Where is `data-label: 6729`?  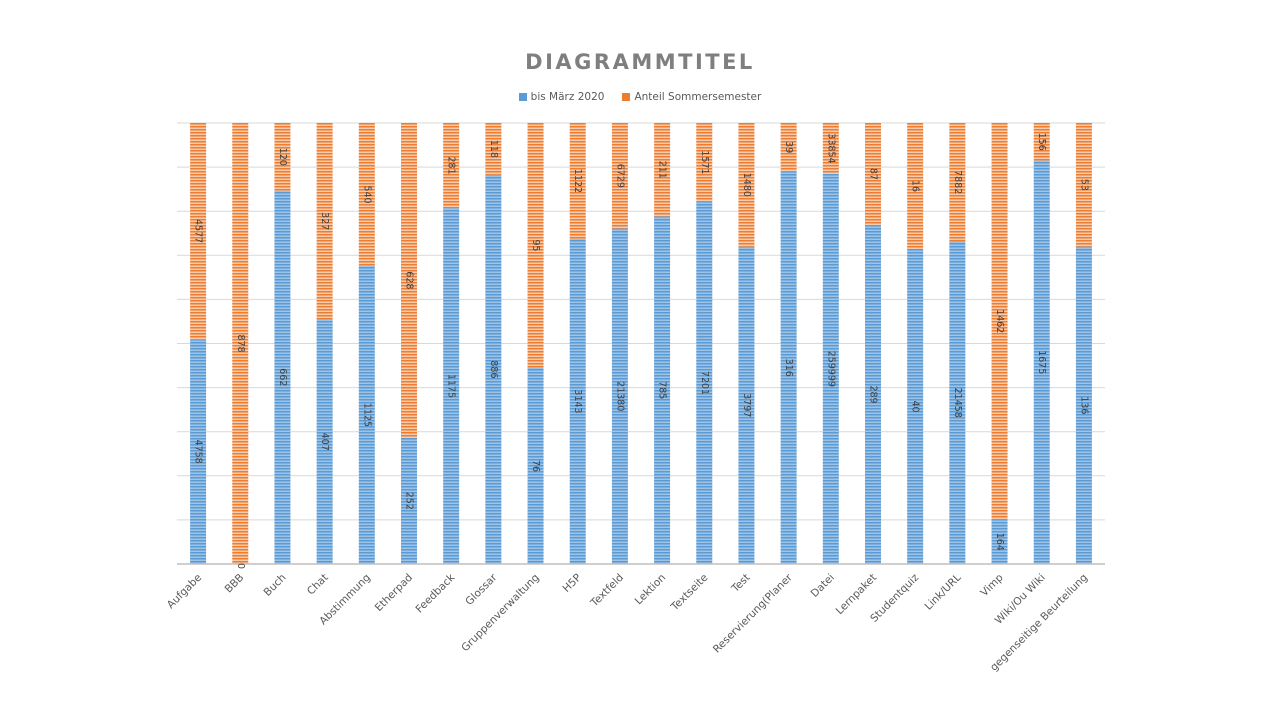 data-label: 6729 is located at coordinates (619, 176).